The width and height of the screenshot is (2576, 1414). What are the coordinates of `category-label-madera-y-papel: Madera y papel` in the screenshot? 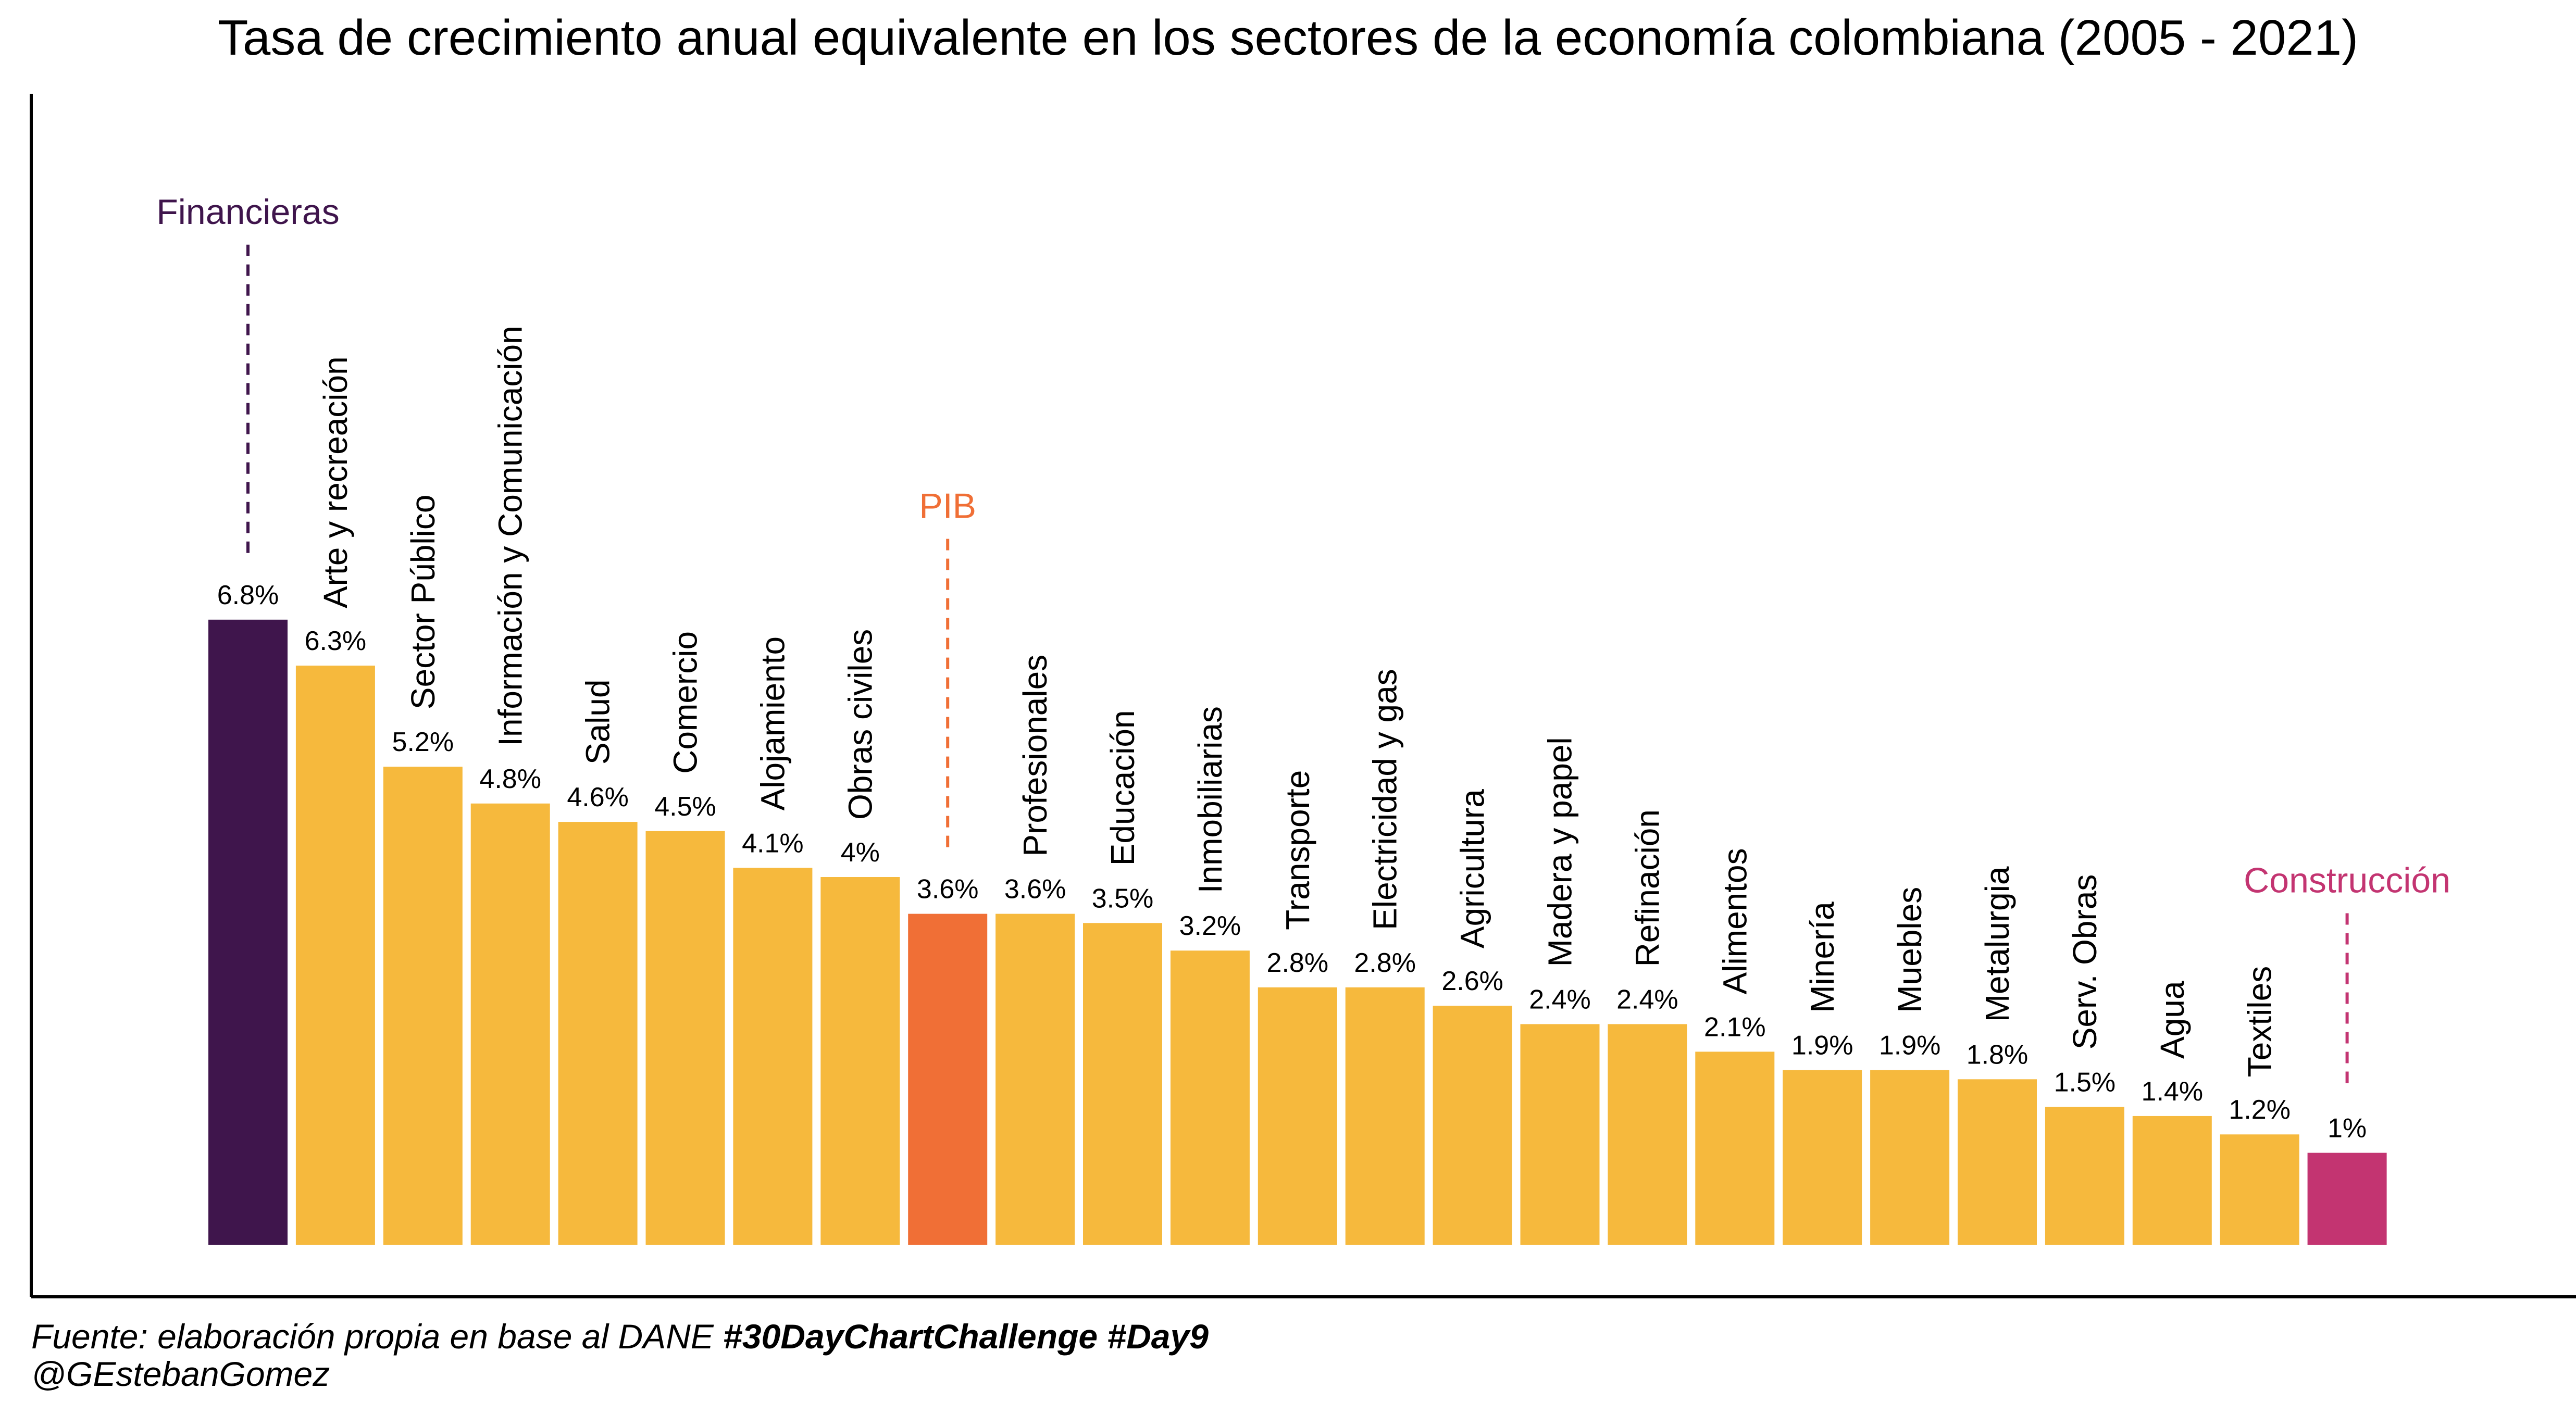 It's located at (1560, 852).